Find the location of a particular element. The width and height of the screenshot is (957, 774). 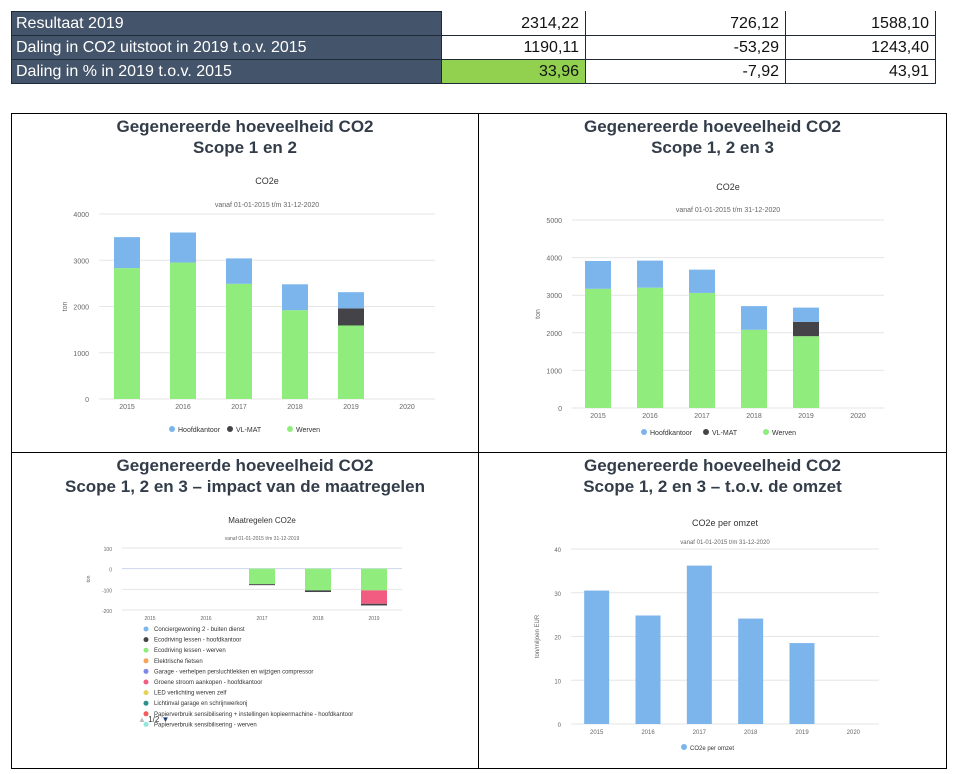

y-tick-label: 30 is located at coordinates (557, 595).